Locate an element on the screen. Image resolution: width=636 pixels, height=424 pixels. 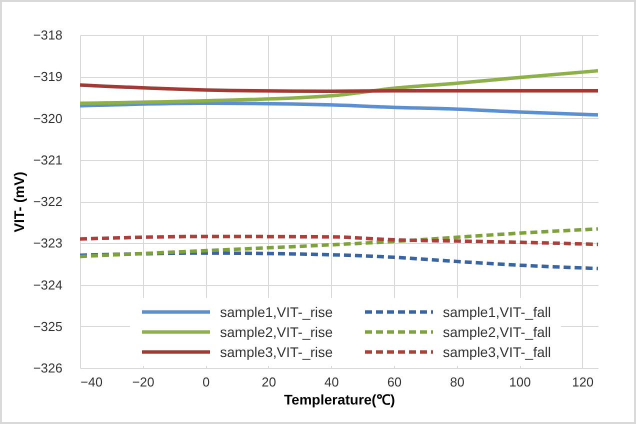
x-tick-label: 120 is located at coordinates (583, 382).